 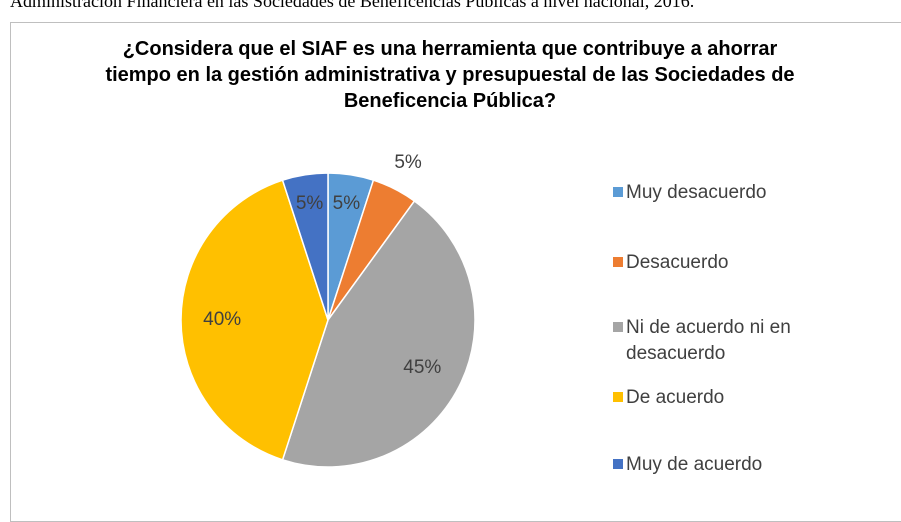 I want to click on legend-item: Muy de acuerdo, so click(x=728, y=465).